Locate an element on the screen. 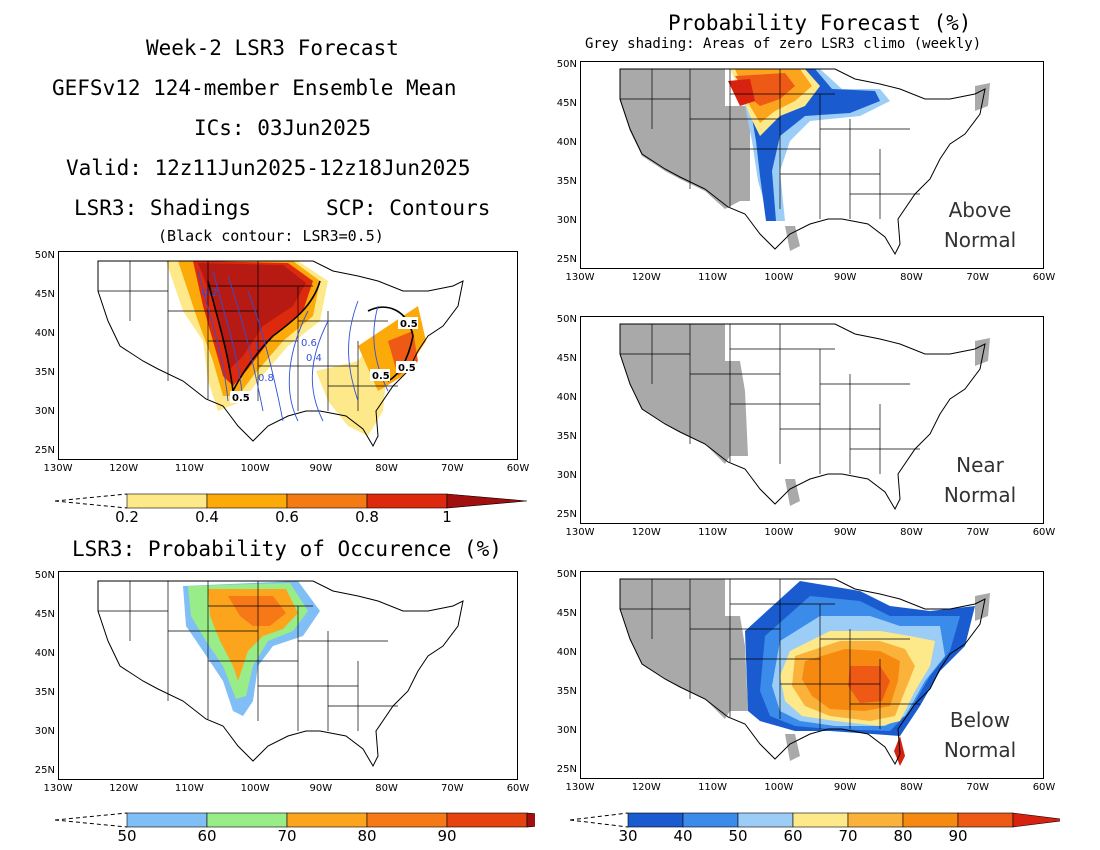 This screenshot has height=850, width=1100. colorbar-tick-label: 0.4 is located at coordinates (207, 517).